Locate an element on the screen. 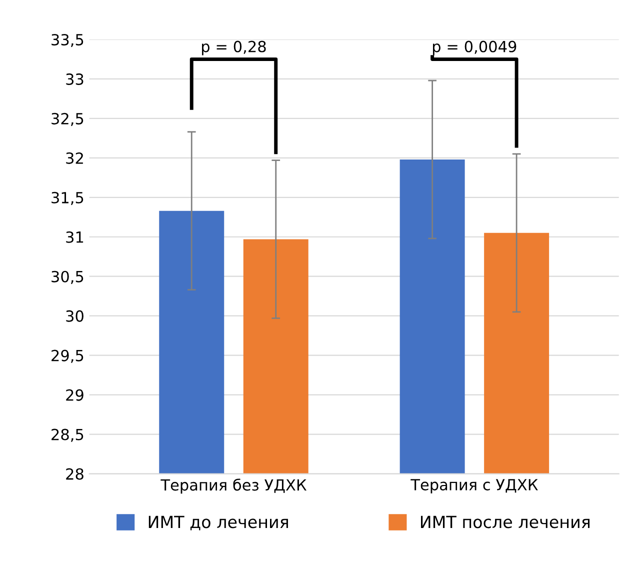 This screenshot has height=564, width=638. y-tick-label: 31 is located at coordinates (75, 237).